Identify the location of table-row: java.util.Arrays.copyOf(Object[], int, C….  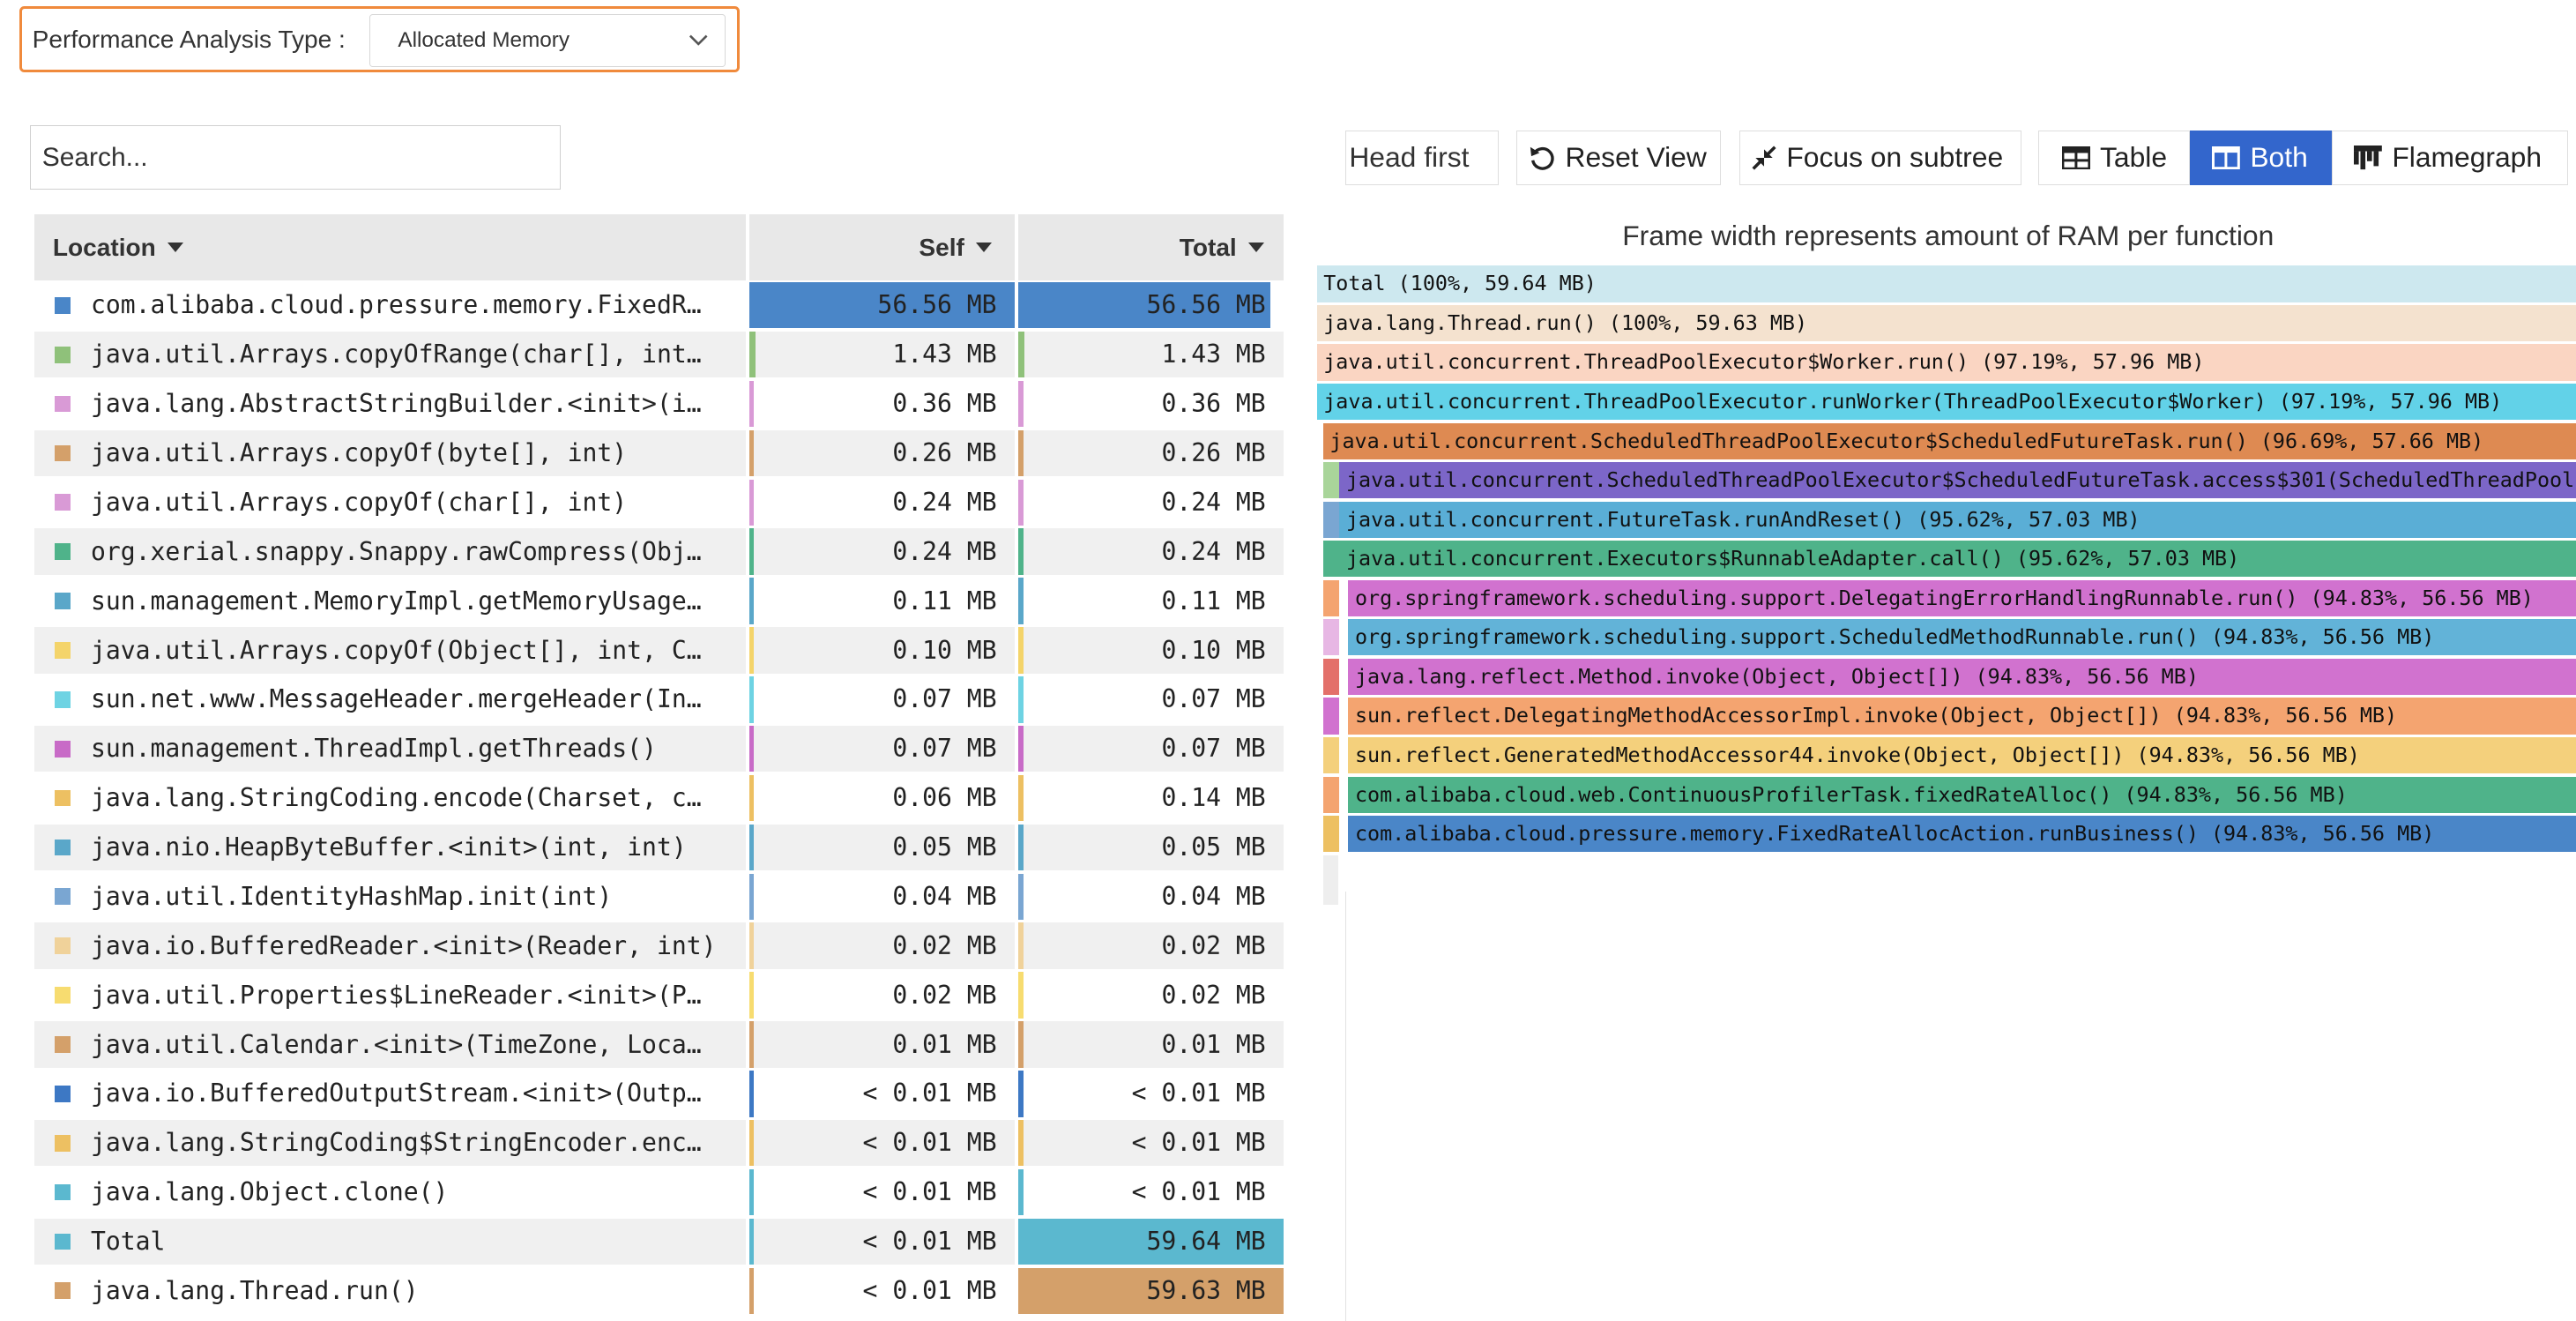
(659, 651).